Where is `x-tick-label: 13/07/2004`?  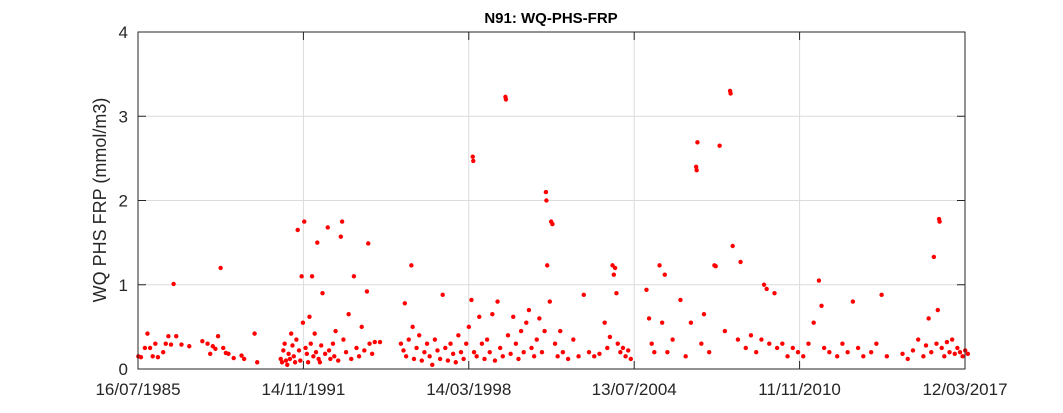
x-tick-label: 13/07/2004 is located at coordinates (634, 389).